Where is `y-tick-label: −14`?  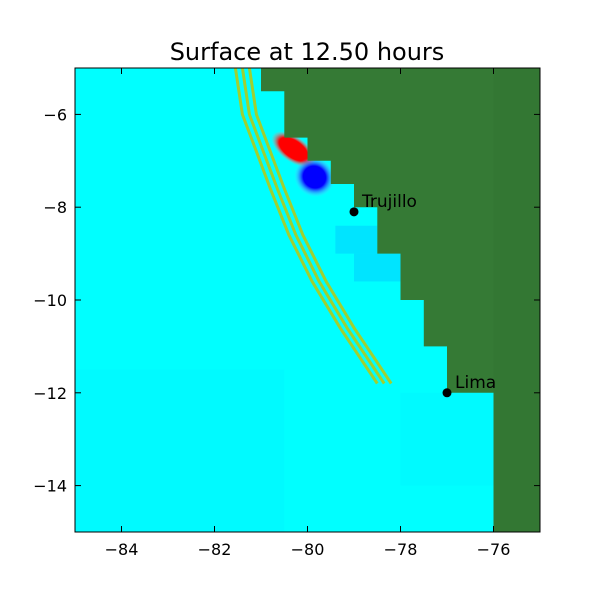
y-tick-label: −14 is located at coordinates (50, 486).